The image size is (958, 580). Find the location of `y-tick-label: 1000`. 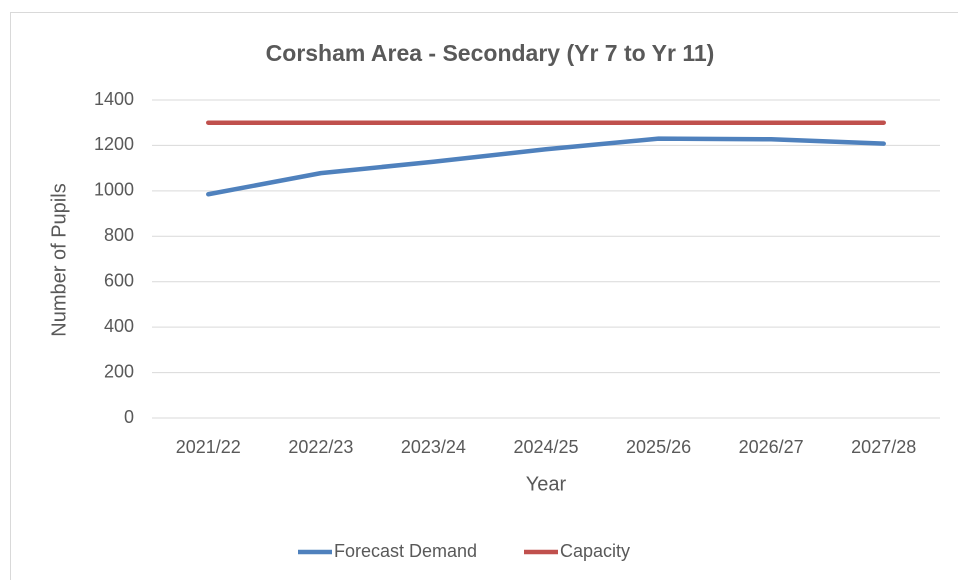

y-tick-label: 1000 is located at coordinates (114, 190).